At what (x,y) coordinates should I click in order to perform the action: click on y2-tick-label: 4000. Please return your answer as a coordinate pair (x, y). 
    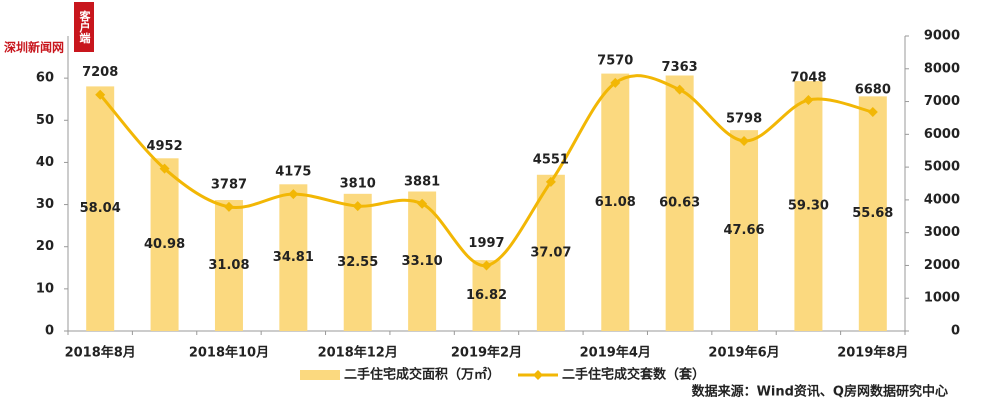
    Looking at the image, I should click on (942, 199).